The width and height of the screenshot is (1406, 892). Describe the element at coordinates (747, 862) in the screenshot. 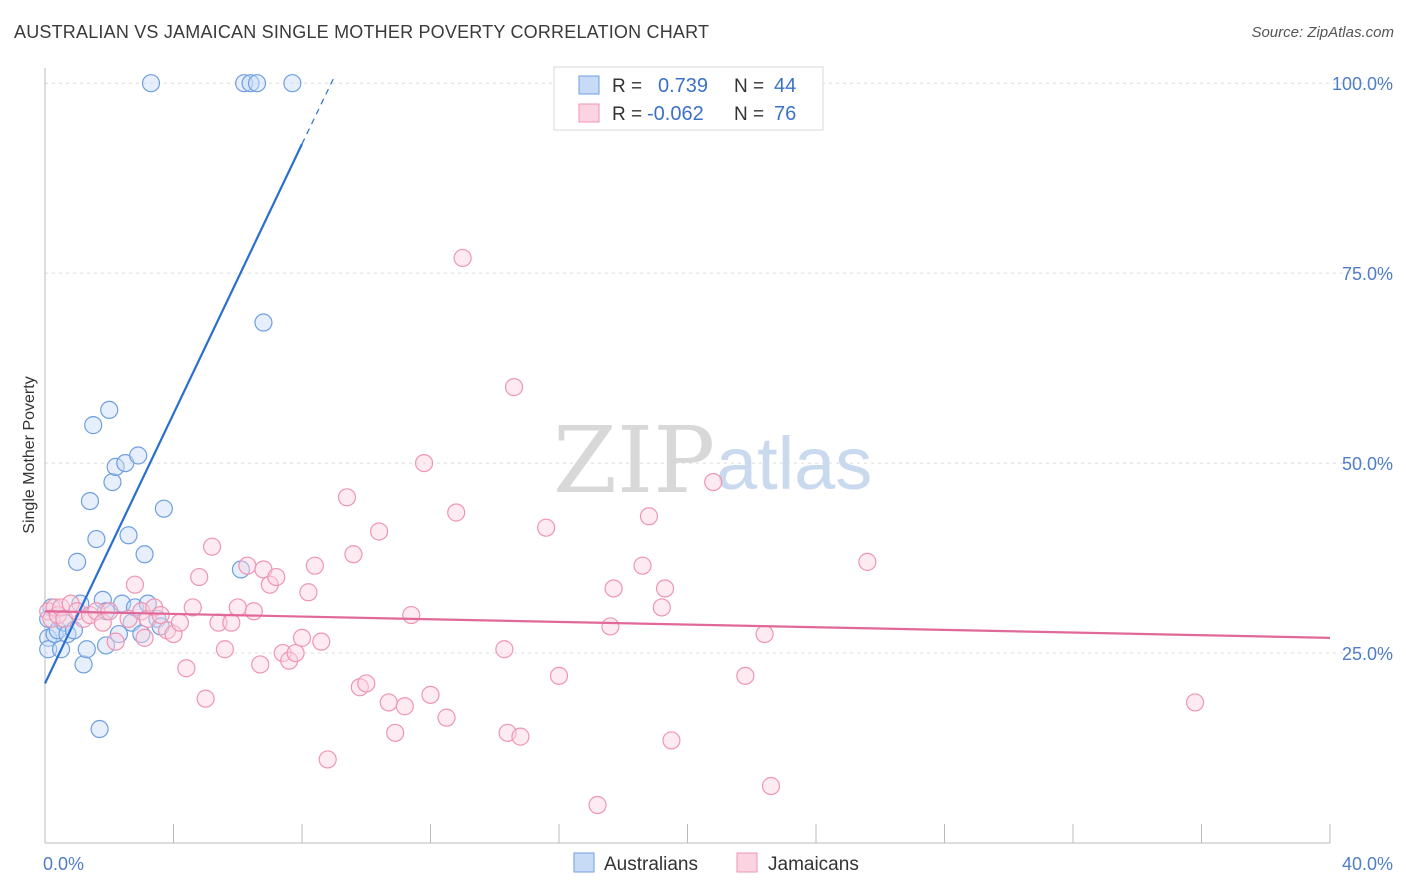

I see `bottom-legend-jamaicans-swatch` at that location.